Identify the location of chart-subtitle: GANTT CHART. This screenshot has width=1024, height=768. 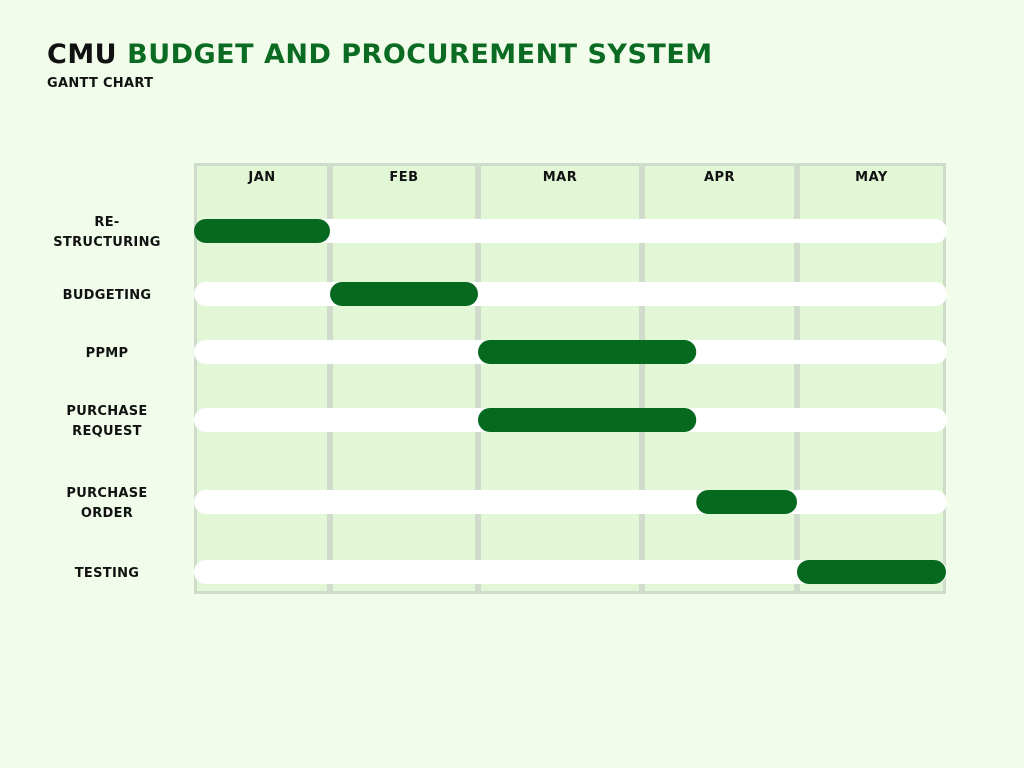
(100, 83).